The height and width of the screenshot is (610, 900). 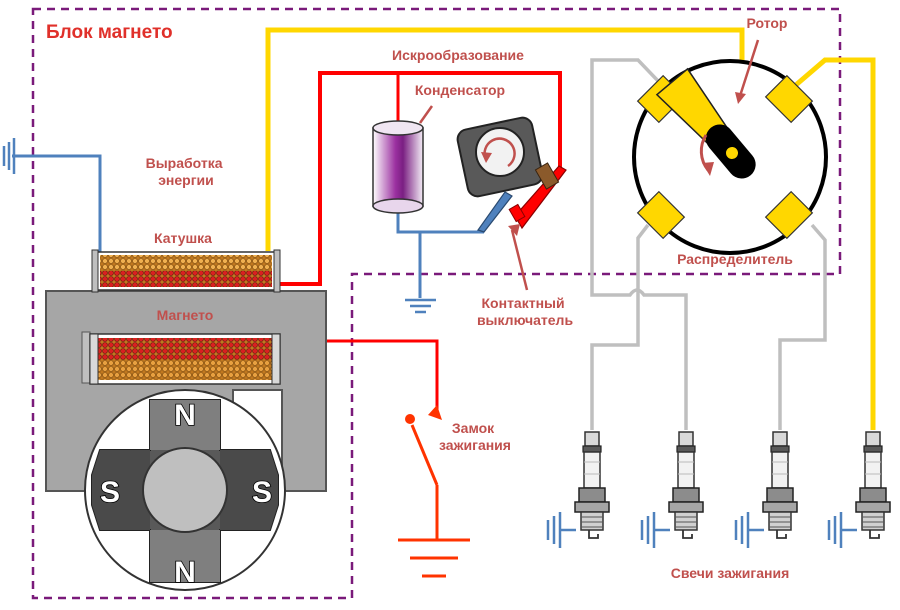 What do you see at coordinates (523, 303) in the screenshot?
I see `label-contact-breaker-line1: Контактный` at bounding box center [523, 303].